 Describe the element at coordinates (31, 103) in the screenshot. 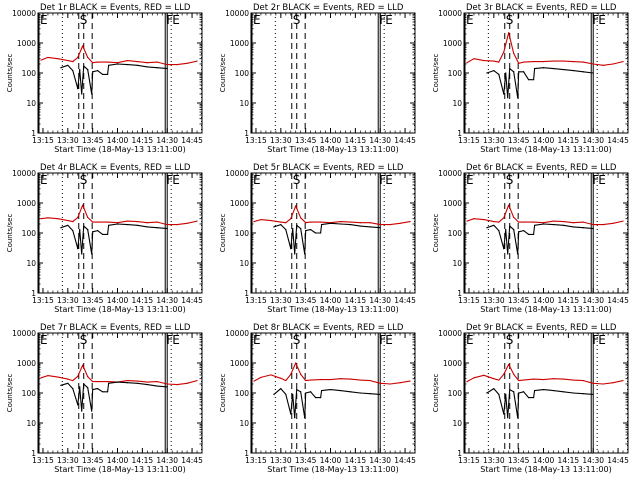

I see `y-tick-label: 10` at that location.